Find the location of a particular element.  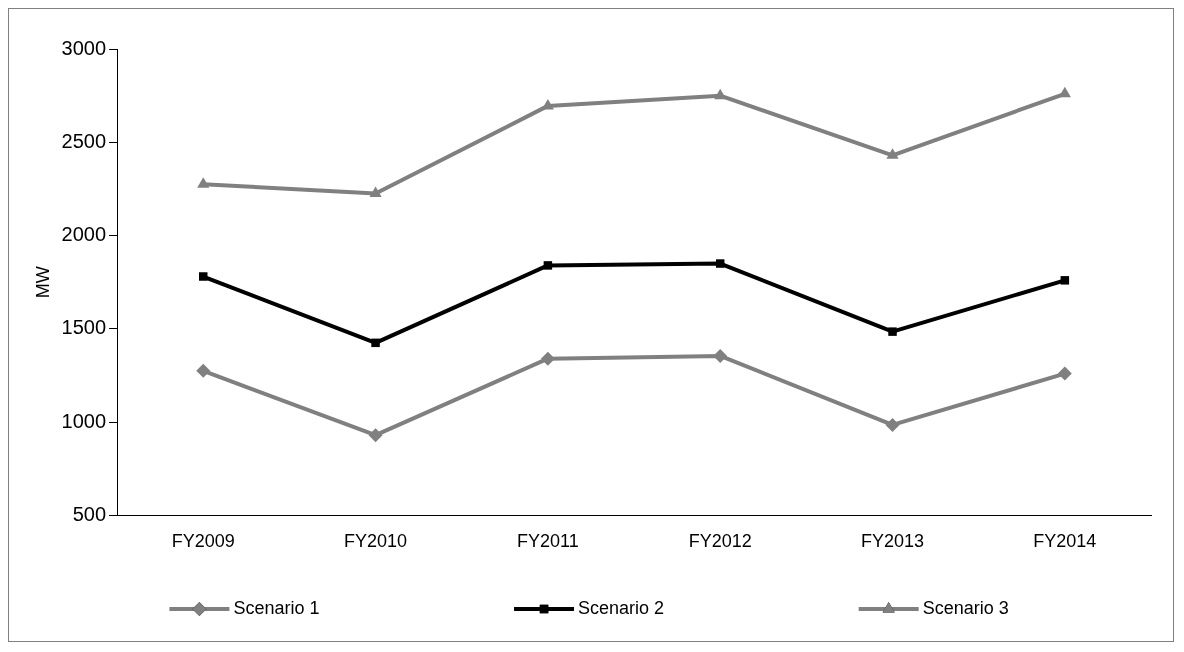

x-tick-label: FY2012 is located at coordinates (720, 541).